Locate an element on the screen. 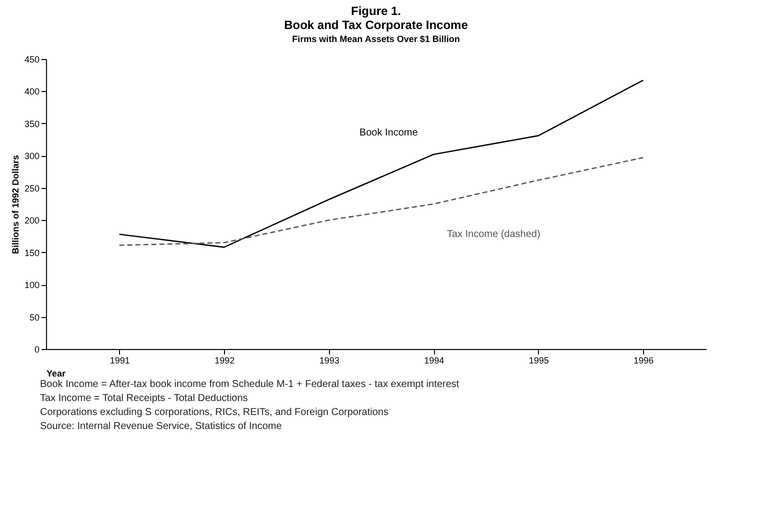 The image size is (759, 510). text: Book Income is located at coordinates (388, 132).